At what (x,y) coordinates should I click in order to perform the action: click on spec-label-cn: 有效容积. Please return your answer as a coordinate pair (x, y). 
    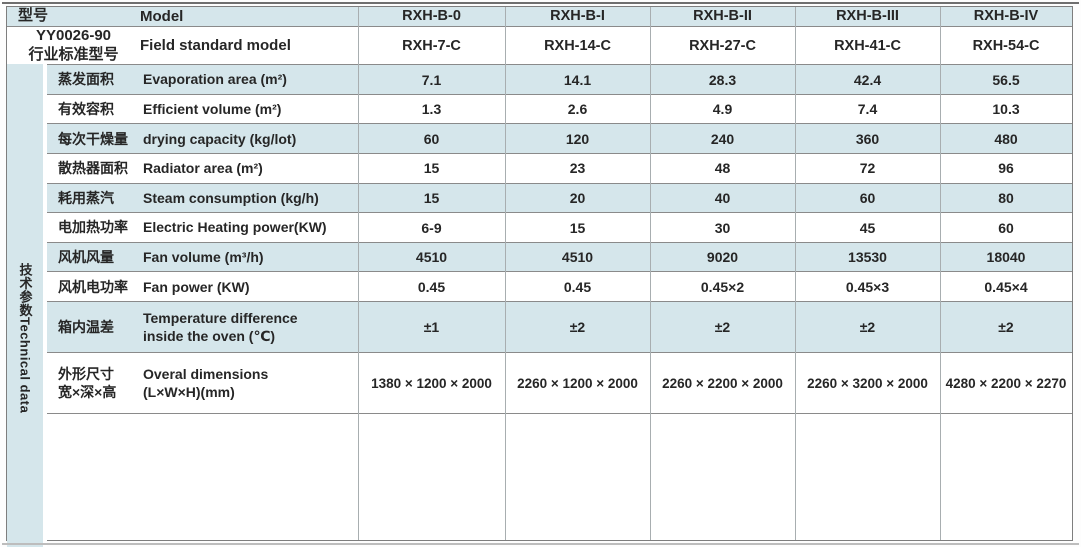
    Looking at the image, I should click on (95, 109).